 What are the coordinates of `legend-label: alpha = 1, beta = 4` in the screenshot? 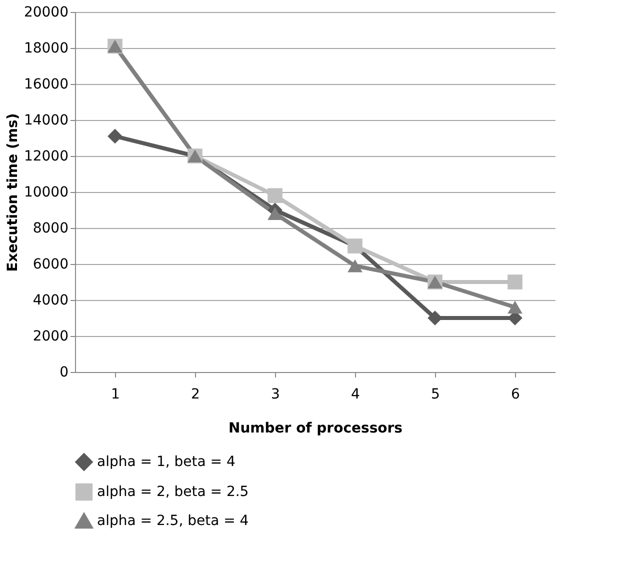 It's located at (166, 462).